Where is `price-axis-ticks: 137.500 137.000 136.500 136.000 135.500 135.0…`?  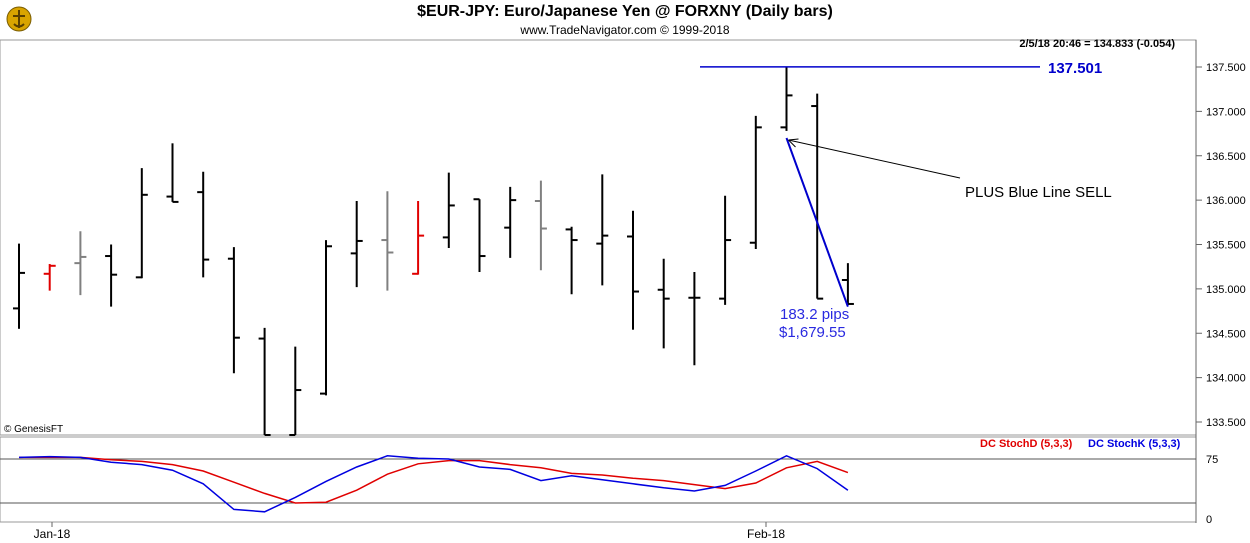
price-axis-ticks: 137.500 137.000 136.500 136.000 135.500 135.0… is located at coordinates (1221, 245).